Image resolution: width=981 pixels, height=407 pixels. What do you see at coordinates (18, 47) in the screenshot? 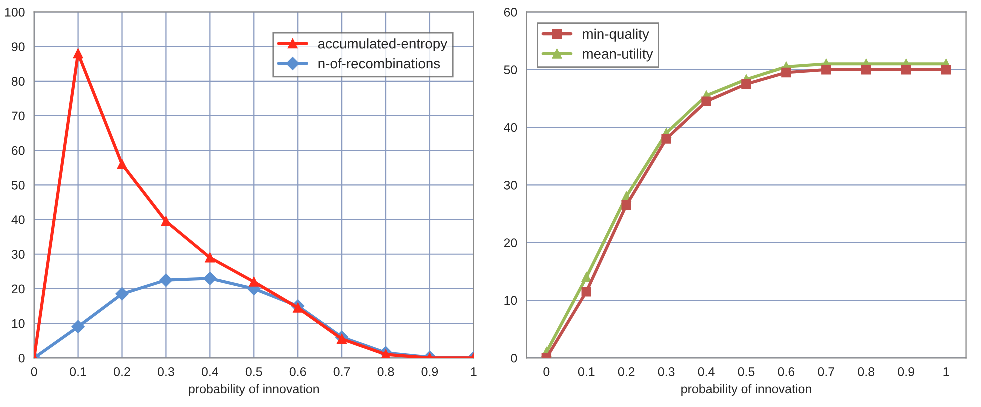
I see `y-tick-label: 90` at bounding box center [18, 47].